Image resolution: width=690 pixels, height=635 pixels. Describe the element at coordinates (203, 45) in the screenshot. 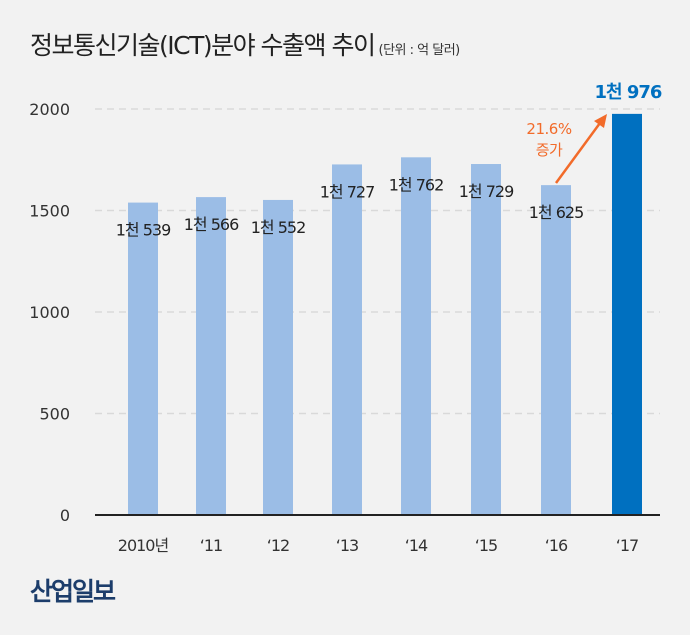

I see `title-text: 정보통신기술(ICT)분야 수출액 추이` at that location.